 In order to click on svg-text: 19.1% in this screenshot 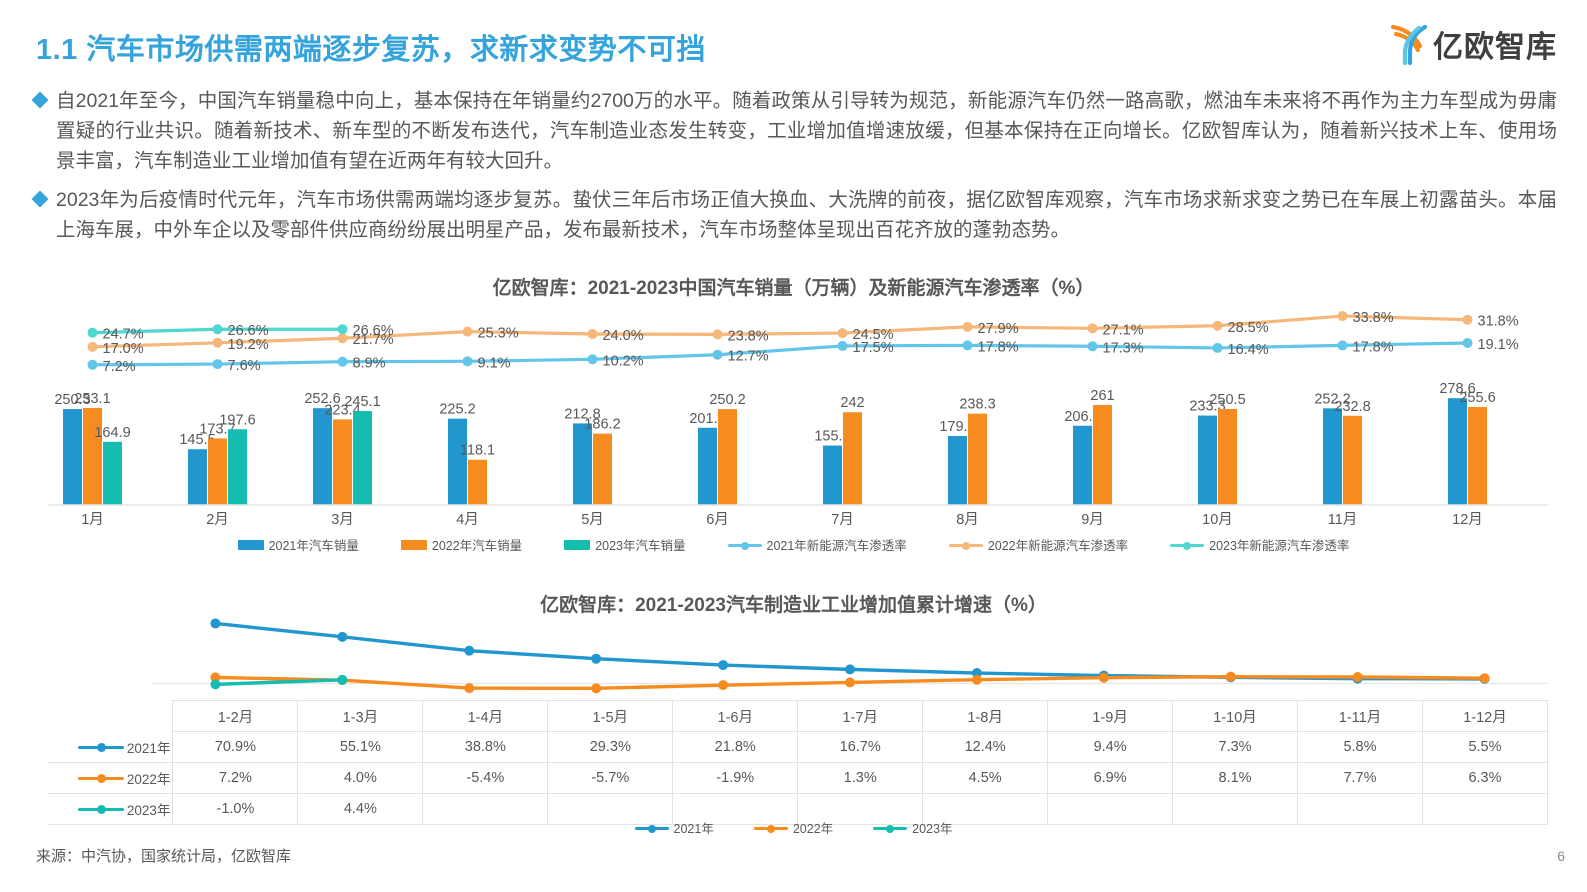, I will do `click(1498, 345)`.